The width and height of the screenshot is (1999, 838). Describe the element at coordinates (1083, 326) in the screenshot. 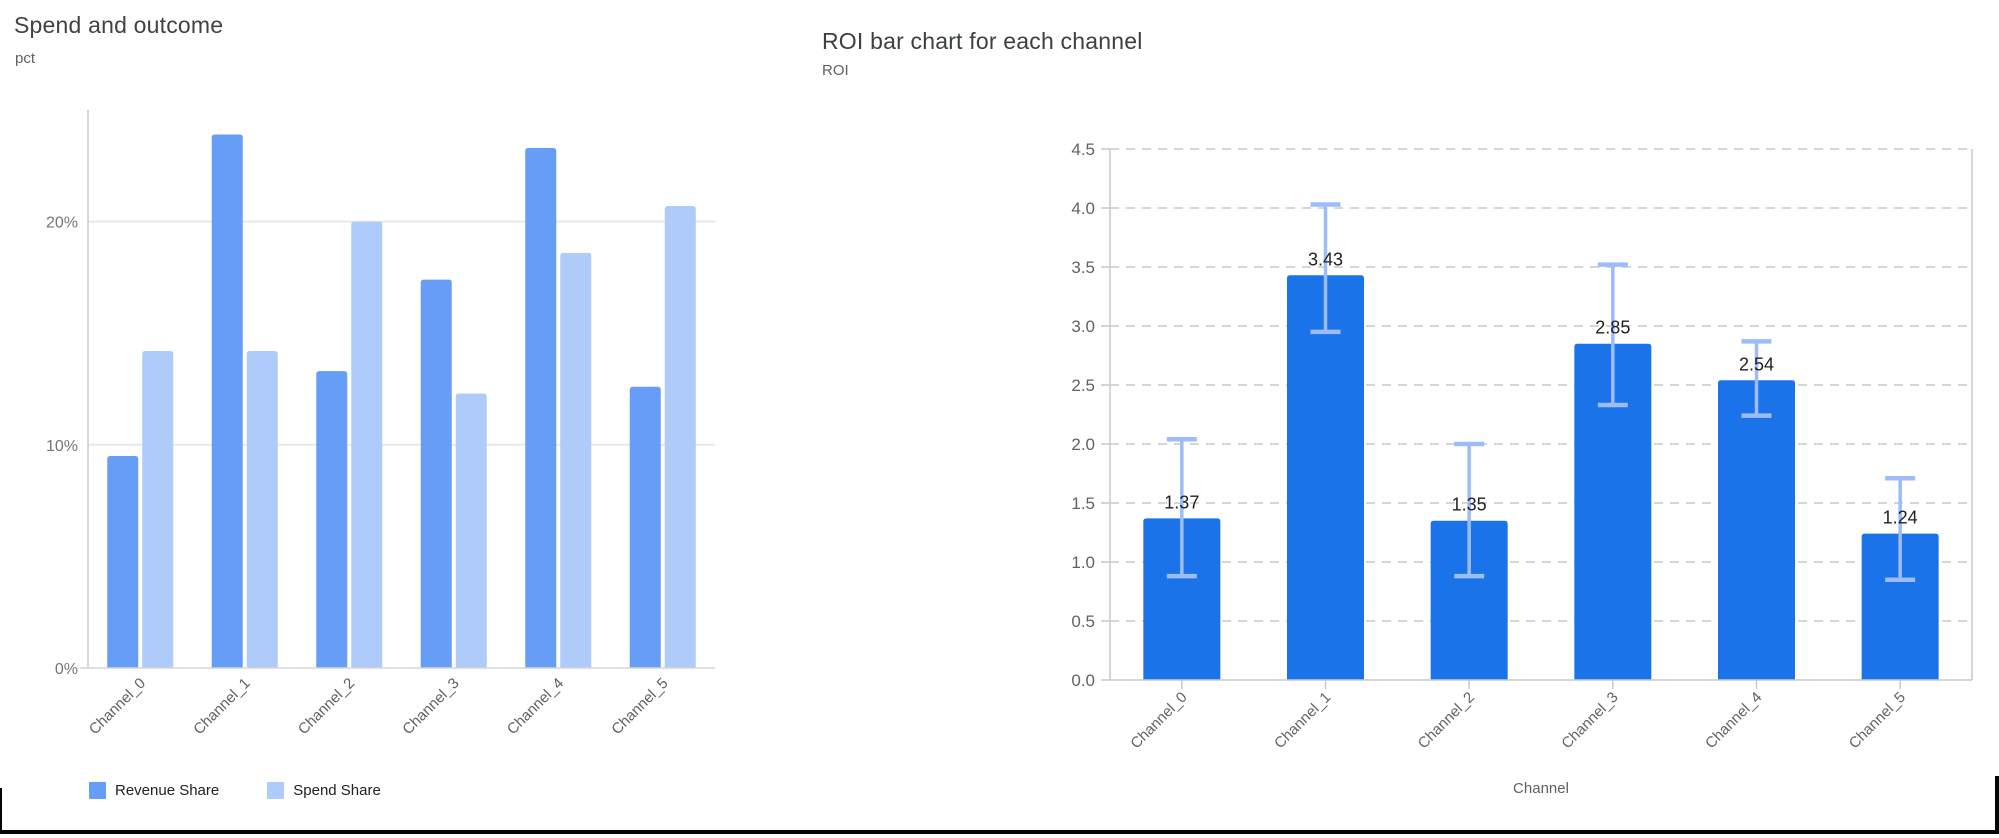

I see `right-y-tick-label: 3.0` at that location.